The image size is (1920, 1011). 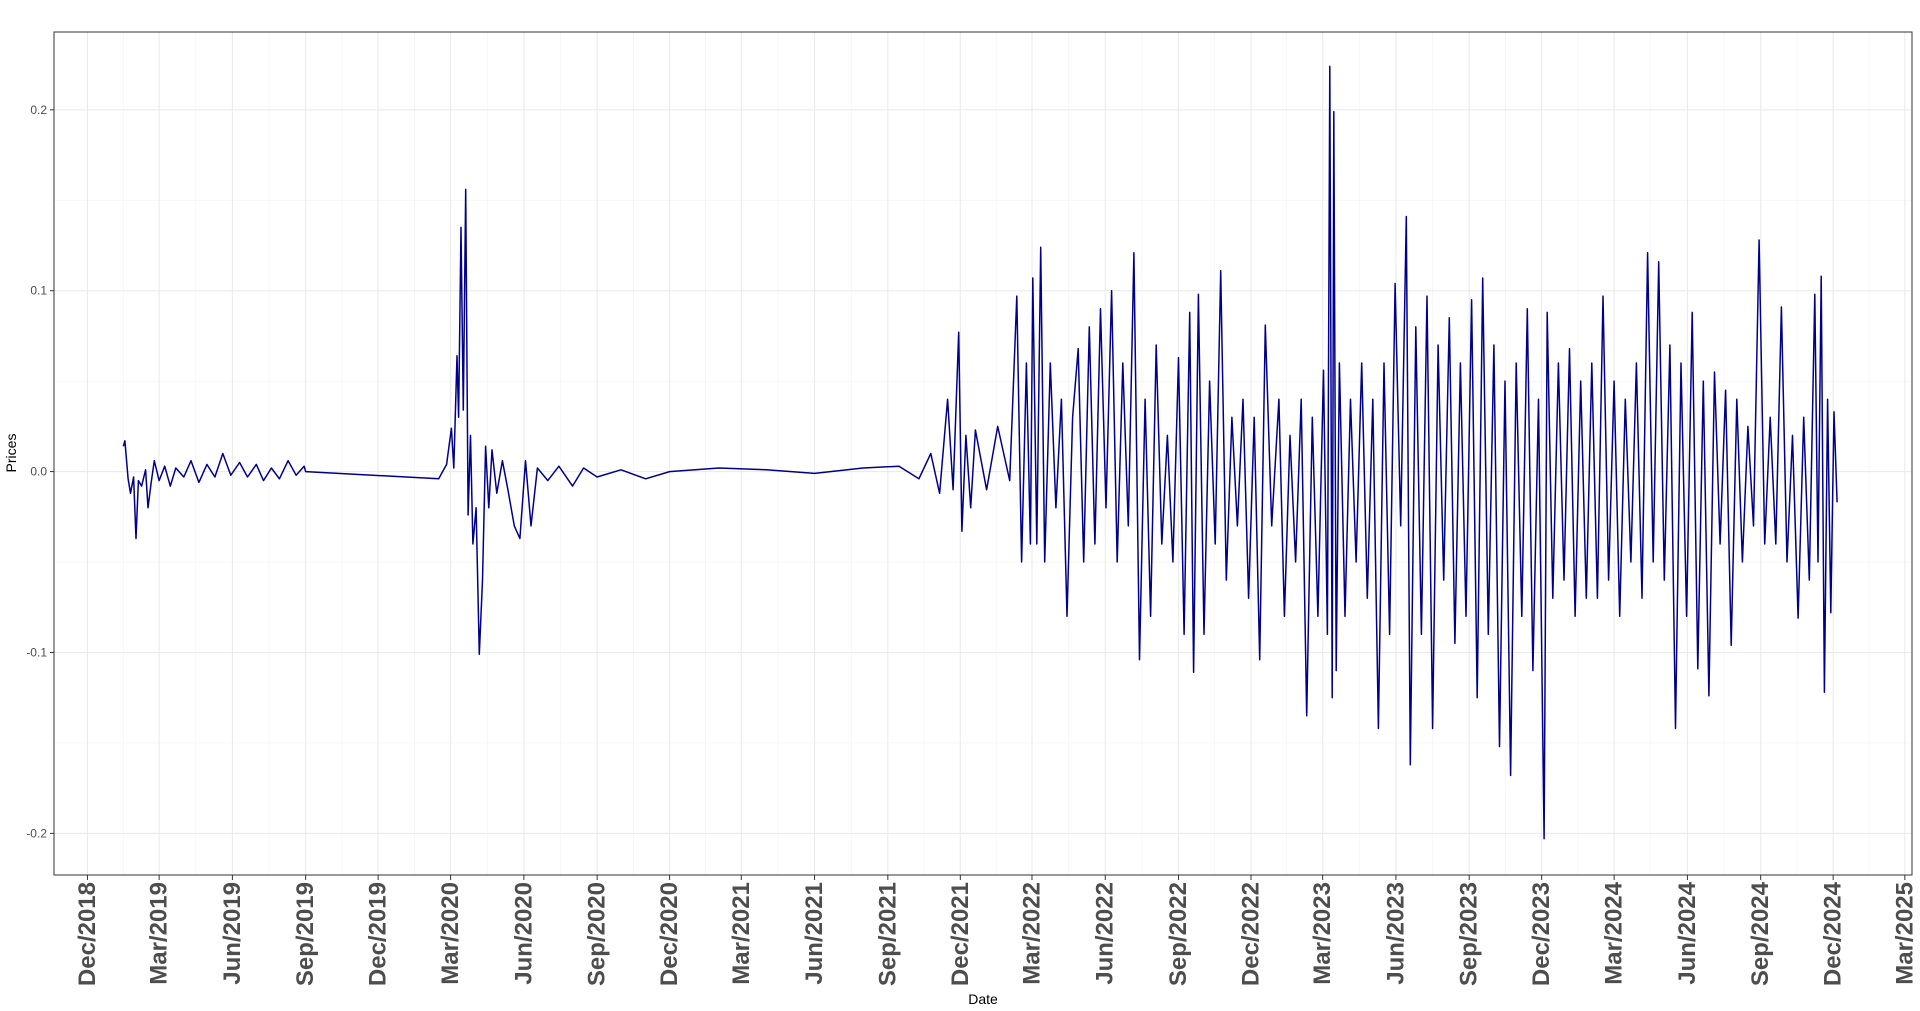 I want to click on x-tick-label: Dec/2023, so click(x=1541, y=934).